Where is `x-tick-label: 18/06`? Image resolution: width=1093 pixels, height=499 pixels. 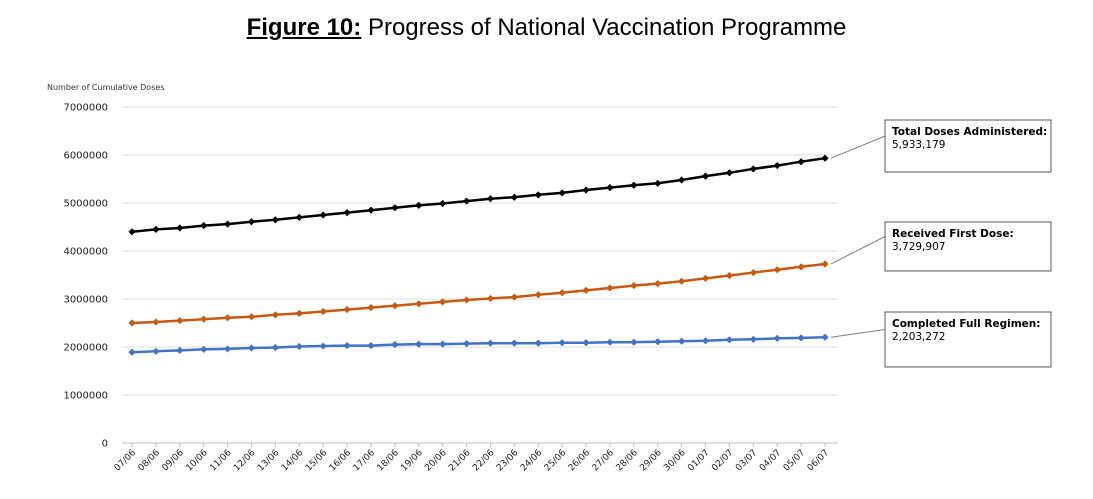
x-tick-label: 18/06 is located at coordinates (389, 461).